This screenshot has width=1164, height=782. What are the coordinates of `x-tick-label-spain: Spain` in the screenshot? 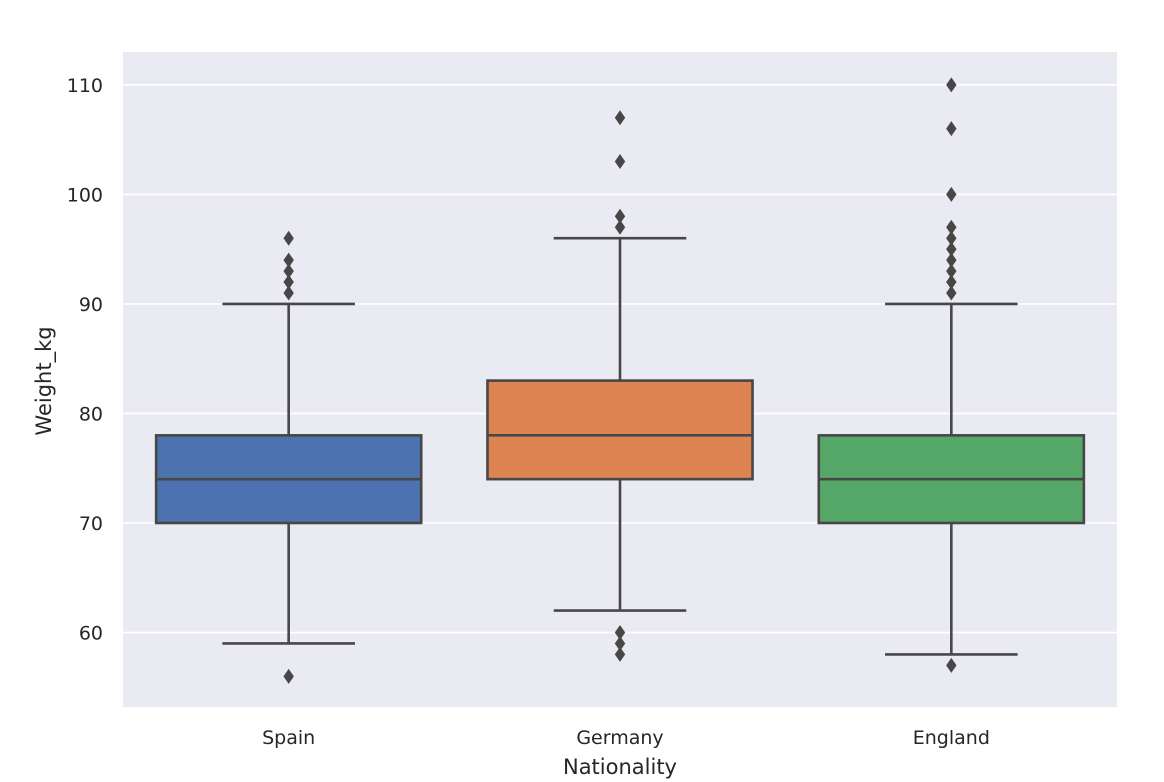 It's located at (288, 738).